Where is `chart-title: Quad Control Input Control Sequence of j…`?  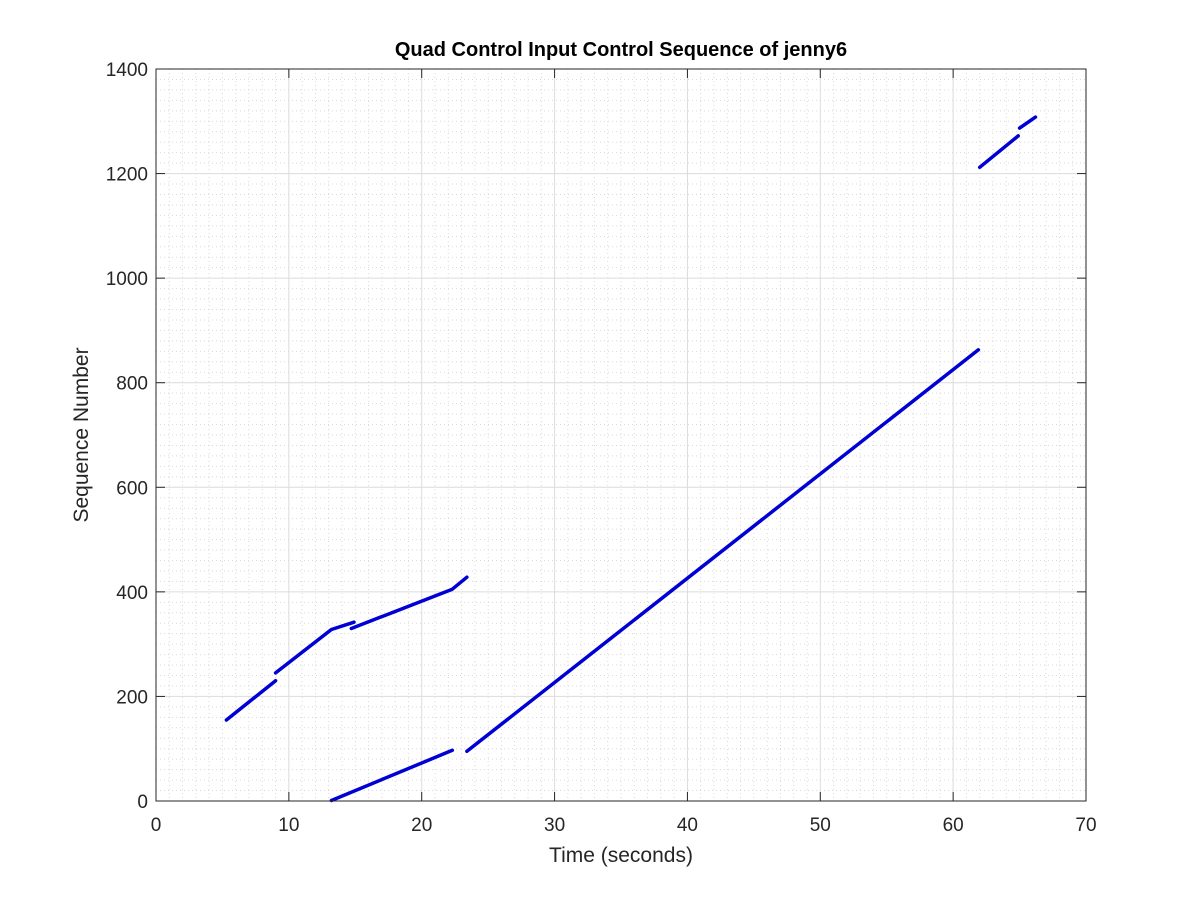
chart-title: Quad Control Input Control Sequence of j… is located at coordinates (621, 50).